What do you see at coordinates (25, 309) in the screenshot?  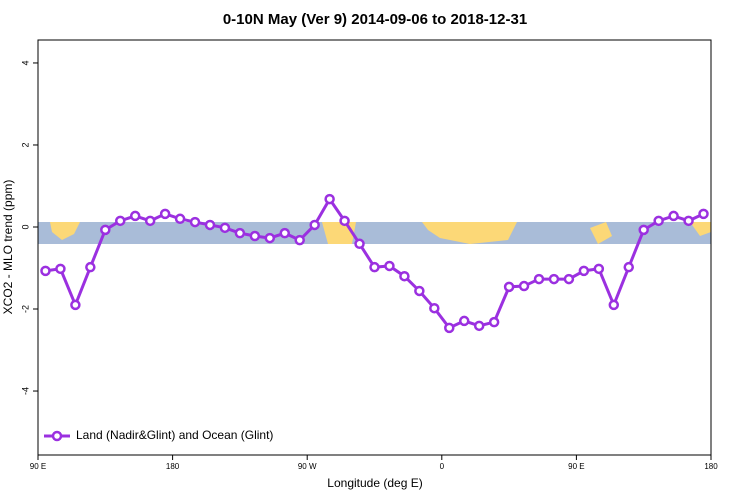 I see `y-tick-label: -2` at bounding box center [25, 309].